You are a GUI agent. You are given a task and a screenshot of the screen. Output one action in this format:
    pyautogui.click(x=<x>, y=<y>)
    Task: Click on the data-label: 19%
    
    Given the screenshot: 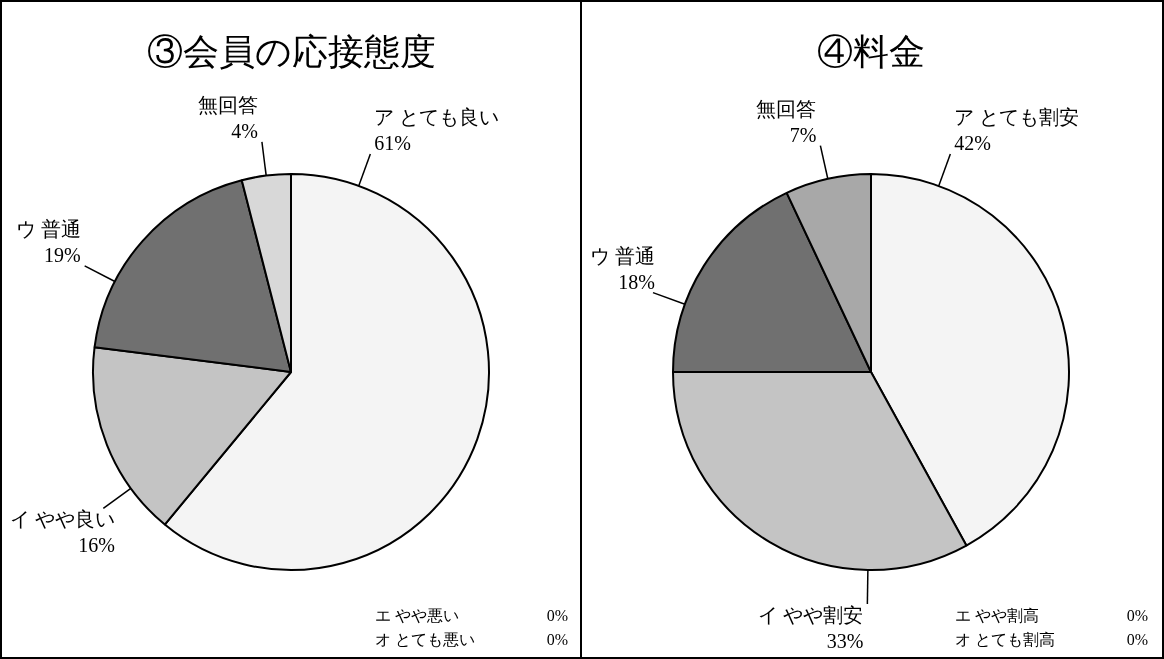 What is the action you would take?
    pyautogui.click(x=62, y=254)
    